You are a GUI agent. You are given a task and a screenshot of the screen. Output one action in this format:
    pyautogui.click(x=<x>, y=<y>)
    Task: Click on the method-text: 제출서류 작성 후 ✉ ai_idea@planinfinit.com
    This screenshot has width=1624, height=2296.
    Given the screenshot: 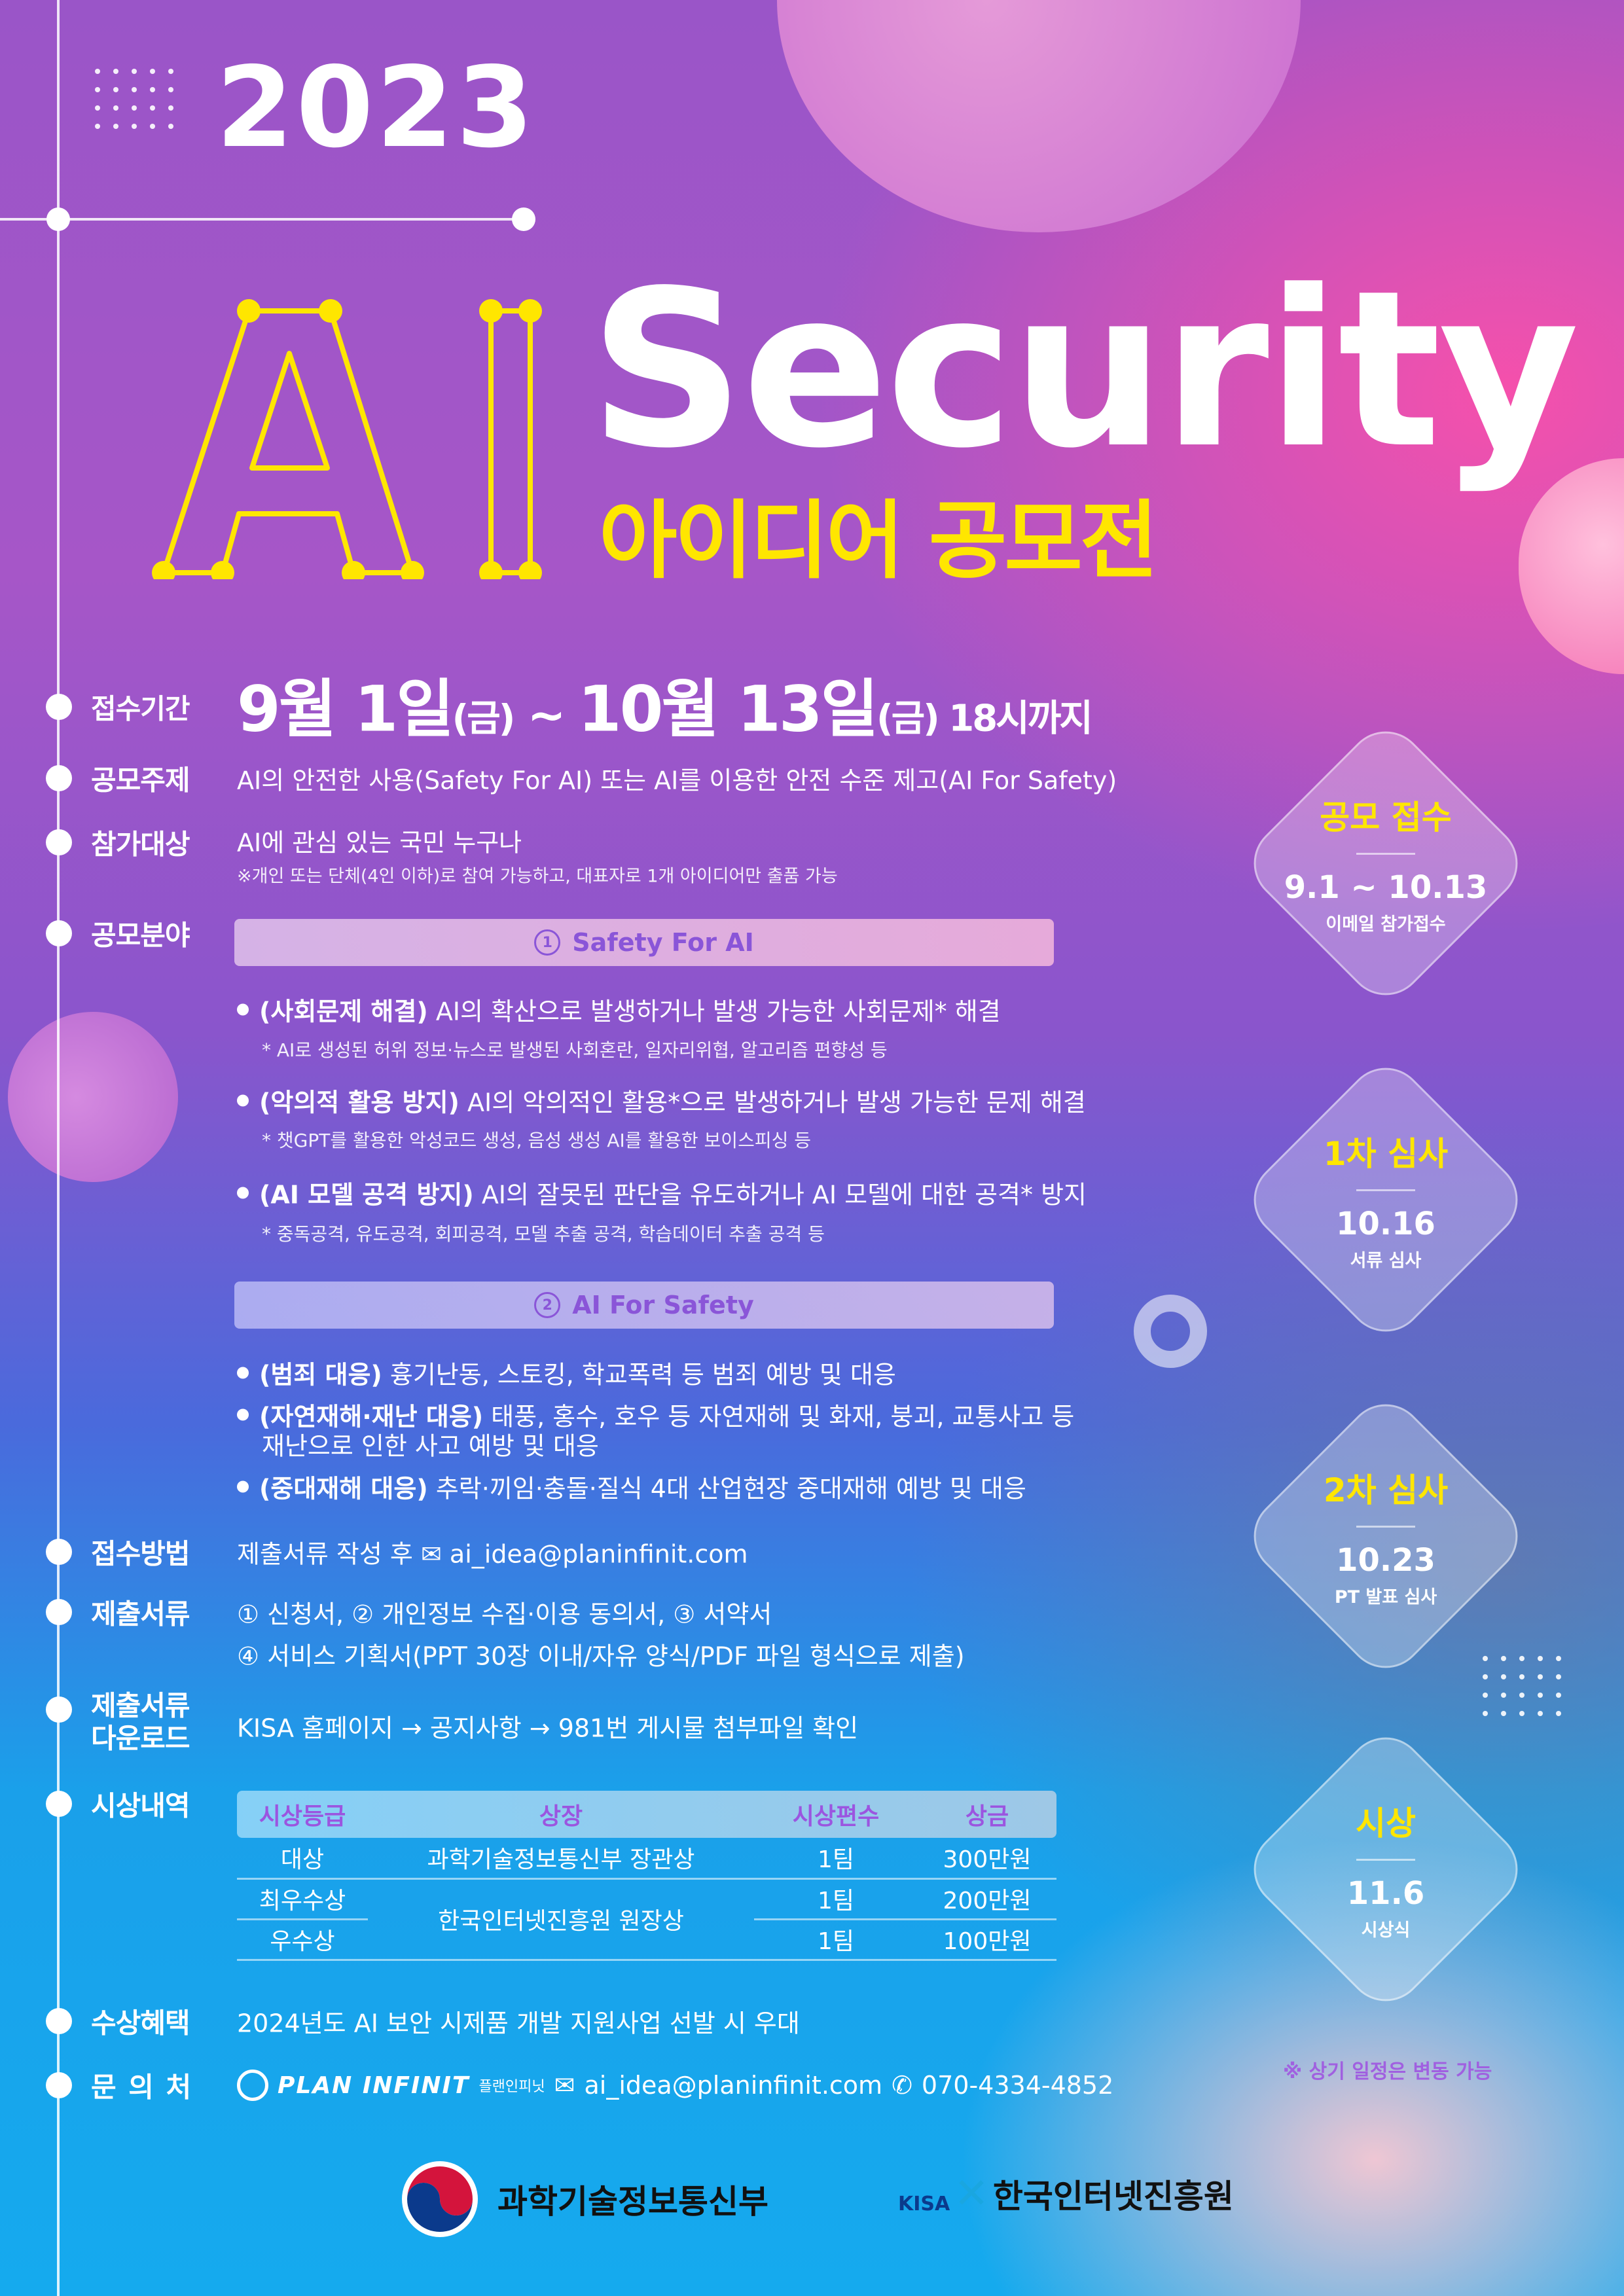 What is the action you would take?
    pyautogui.click(x=493, y=1554)
    